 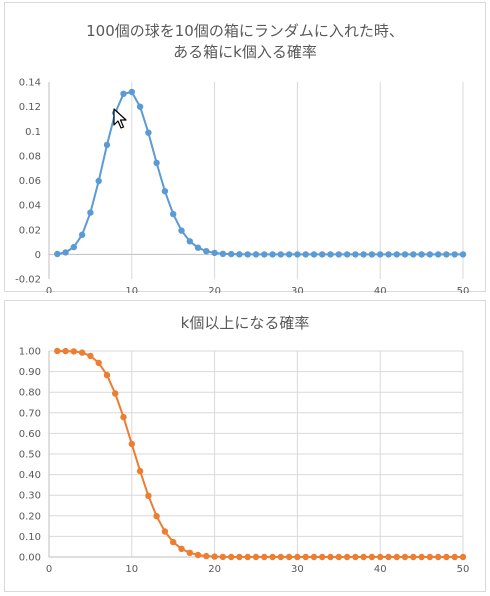 I want to click on chart-1-x-tick-label: 50, so click(x=463, y=289).